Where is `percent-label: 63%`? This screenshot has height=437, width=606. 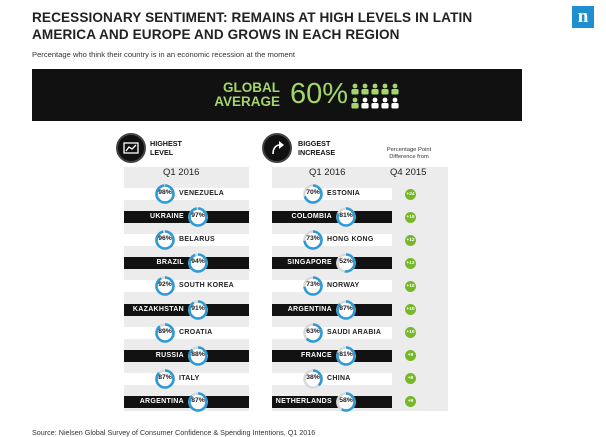 percent-label: 63% is located at coordinates (313, 331).